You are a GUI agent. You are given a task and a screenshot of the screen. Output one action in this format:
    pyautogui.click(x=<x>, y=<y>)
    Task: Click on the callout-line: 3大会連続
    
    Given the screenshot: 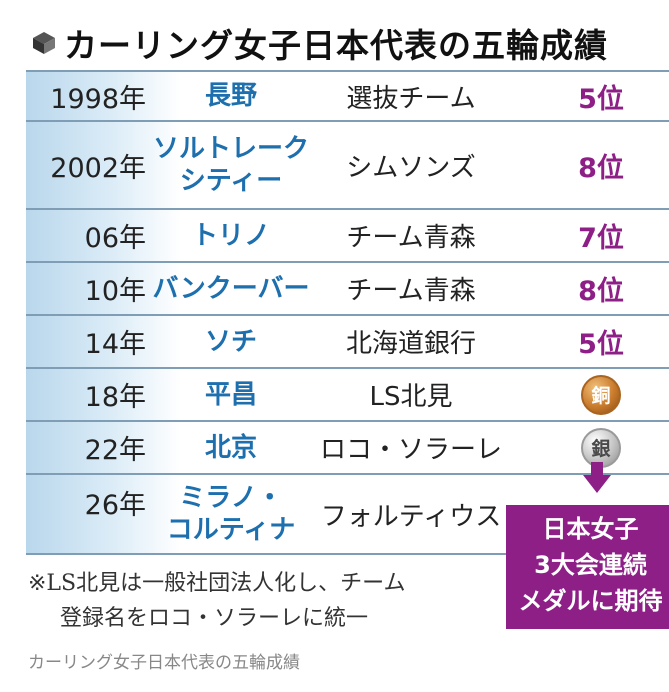 What is the action you would take?
    pyautogui.click(x=590, y=565)
    